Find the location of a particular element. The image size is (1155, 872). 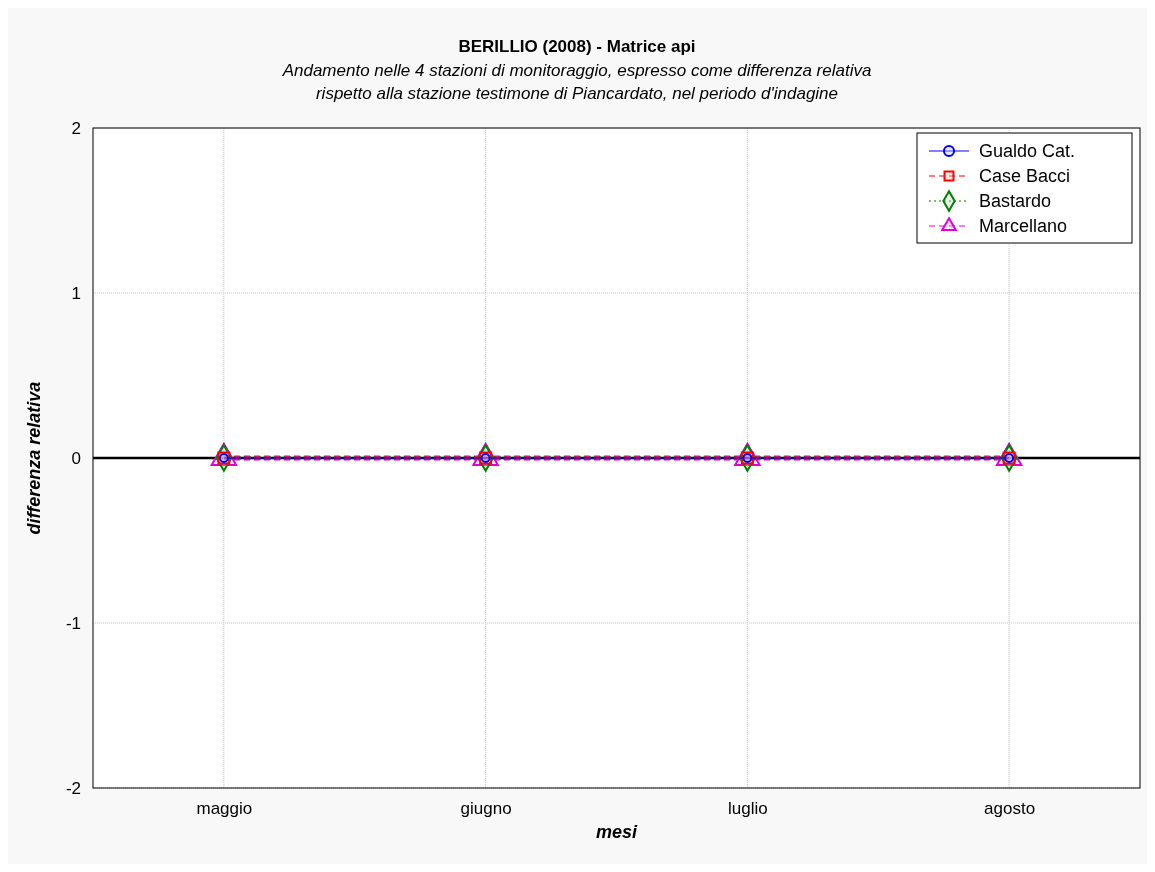

x-tick-label: maggio is located at coordinates (224, 809).